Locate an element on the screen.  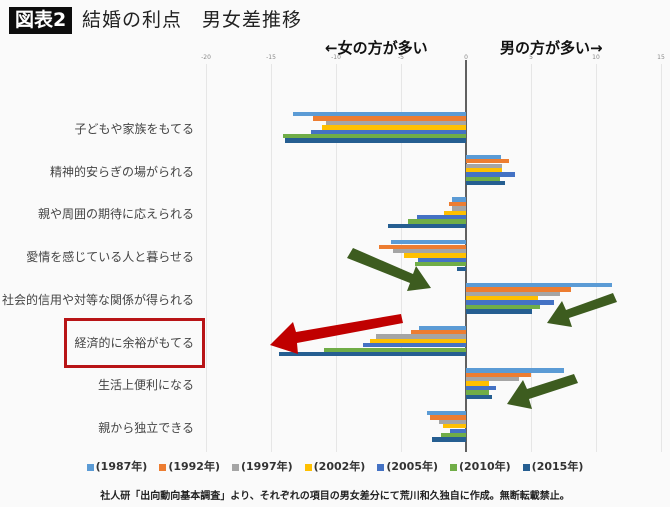
legend-item: (1987年) is located at coordinates (117, 466).